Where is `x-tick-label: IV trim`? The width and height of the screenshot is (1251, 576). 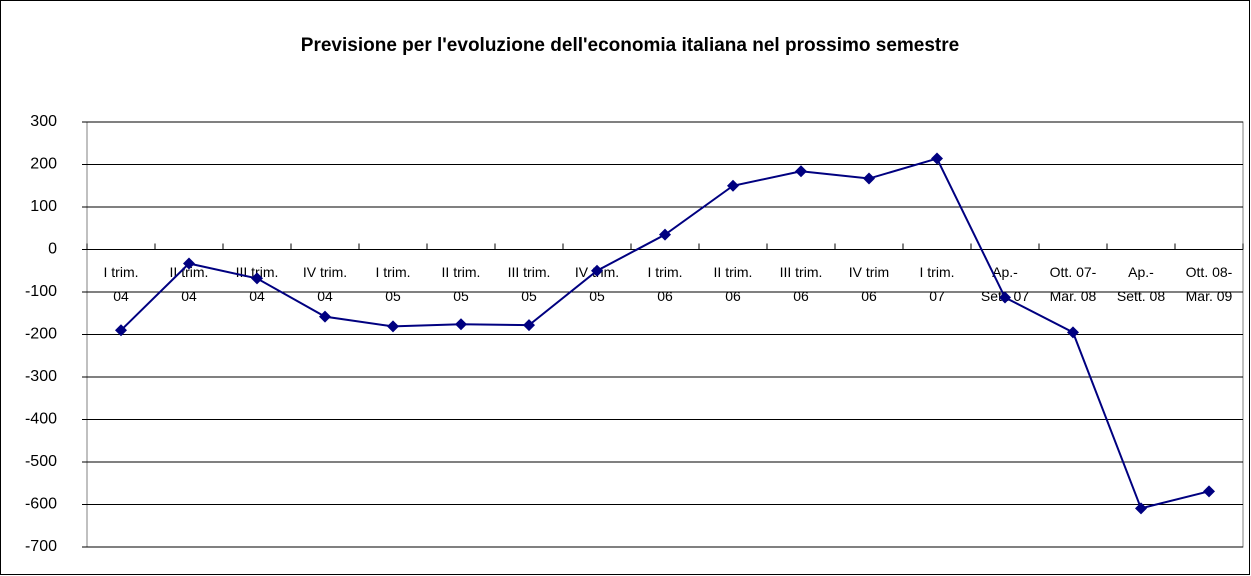
x-tick-label: IV trim is located at coordinates (869, 272).